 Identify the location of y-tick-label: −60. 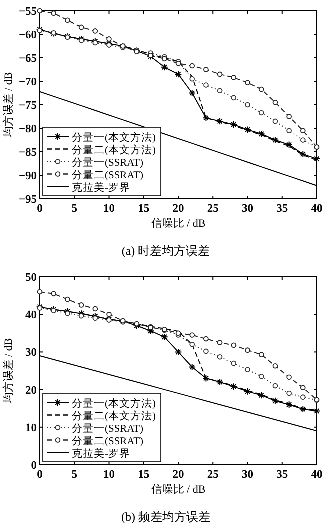
(28, 36).